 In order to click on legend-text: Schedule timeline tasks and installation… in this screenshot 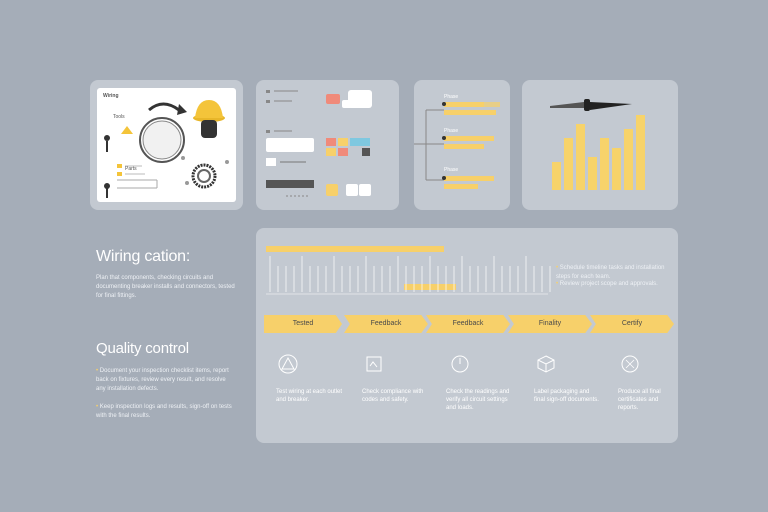, I will do `click(610, 272)`.